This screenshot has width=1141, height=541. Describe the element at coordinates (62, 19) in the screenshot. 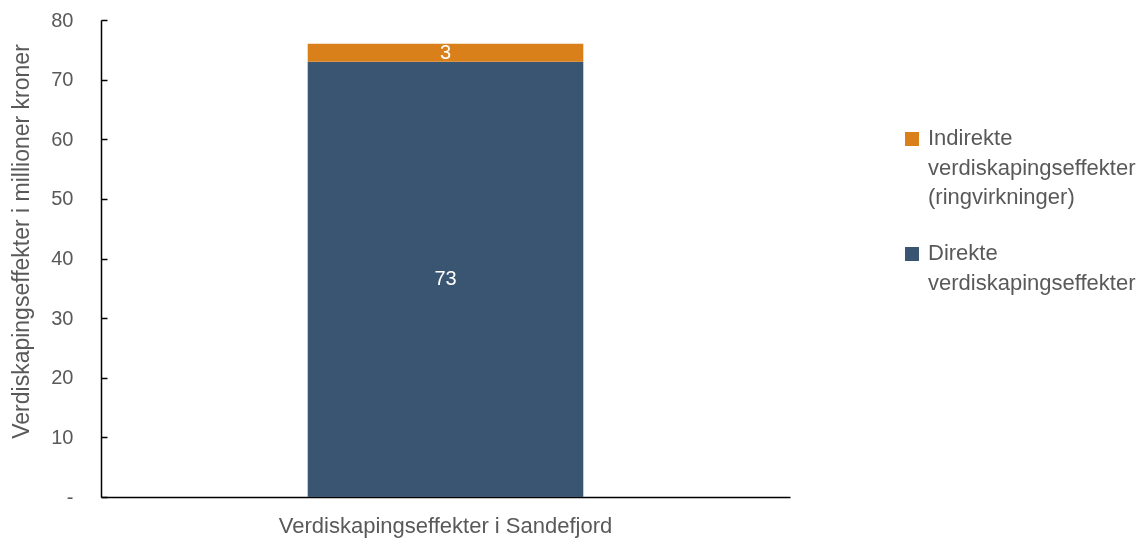

I see `y-tick-label: 80` at that location.